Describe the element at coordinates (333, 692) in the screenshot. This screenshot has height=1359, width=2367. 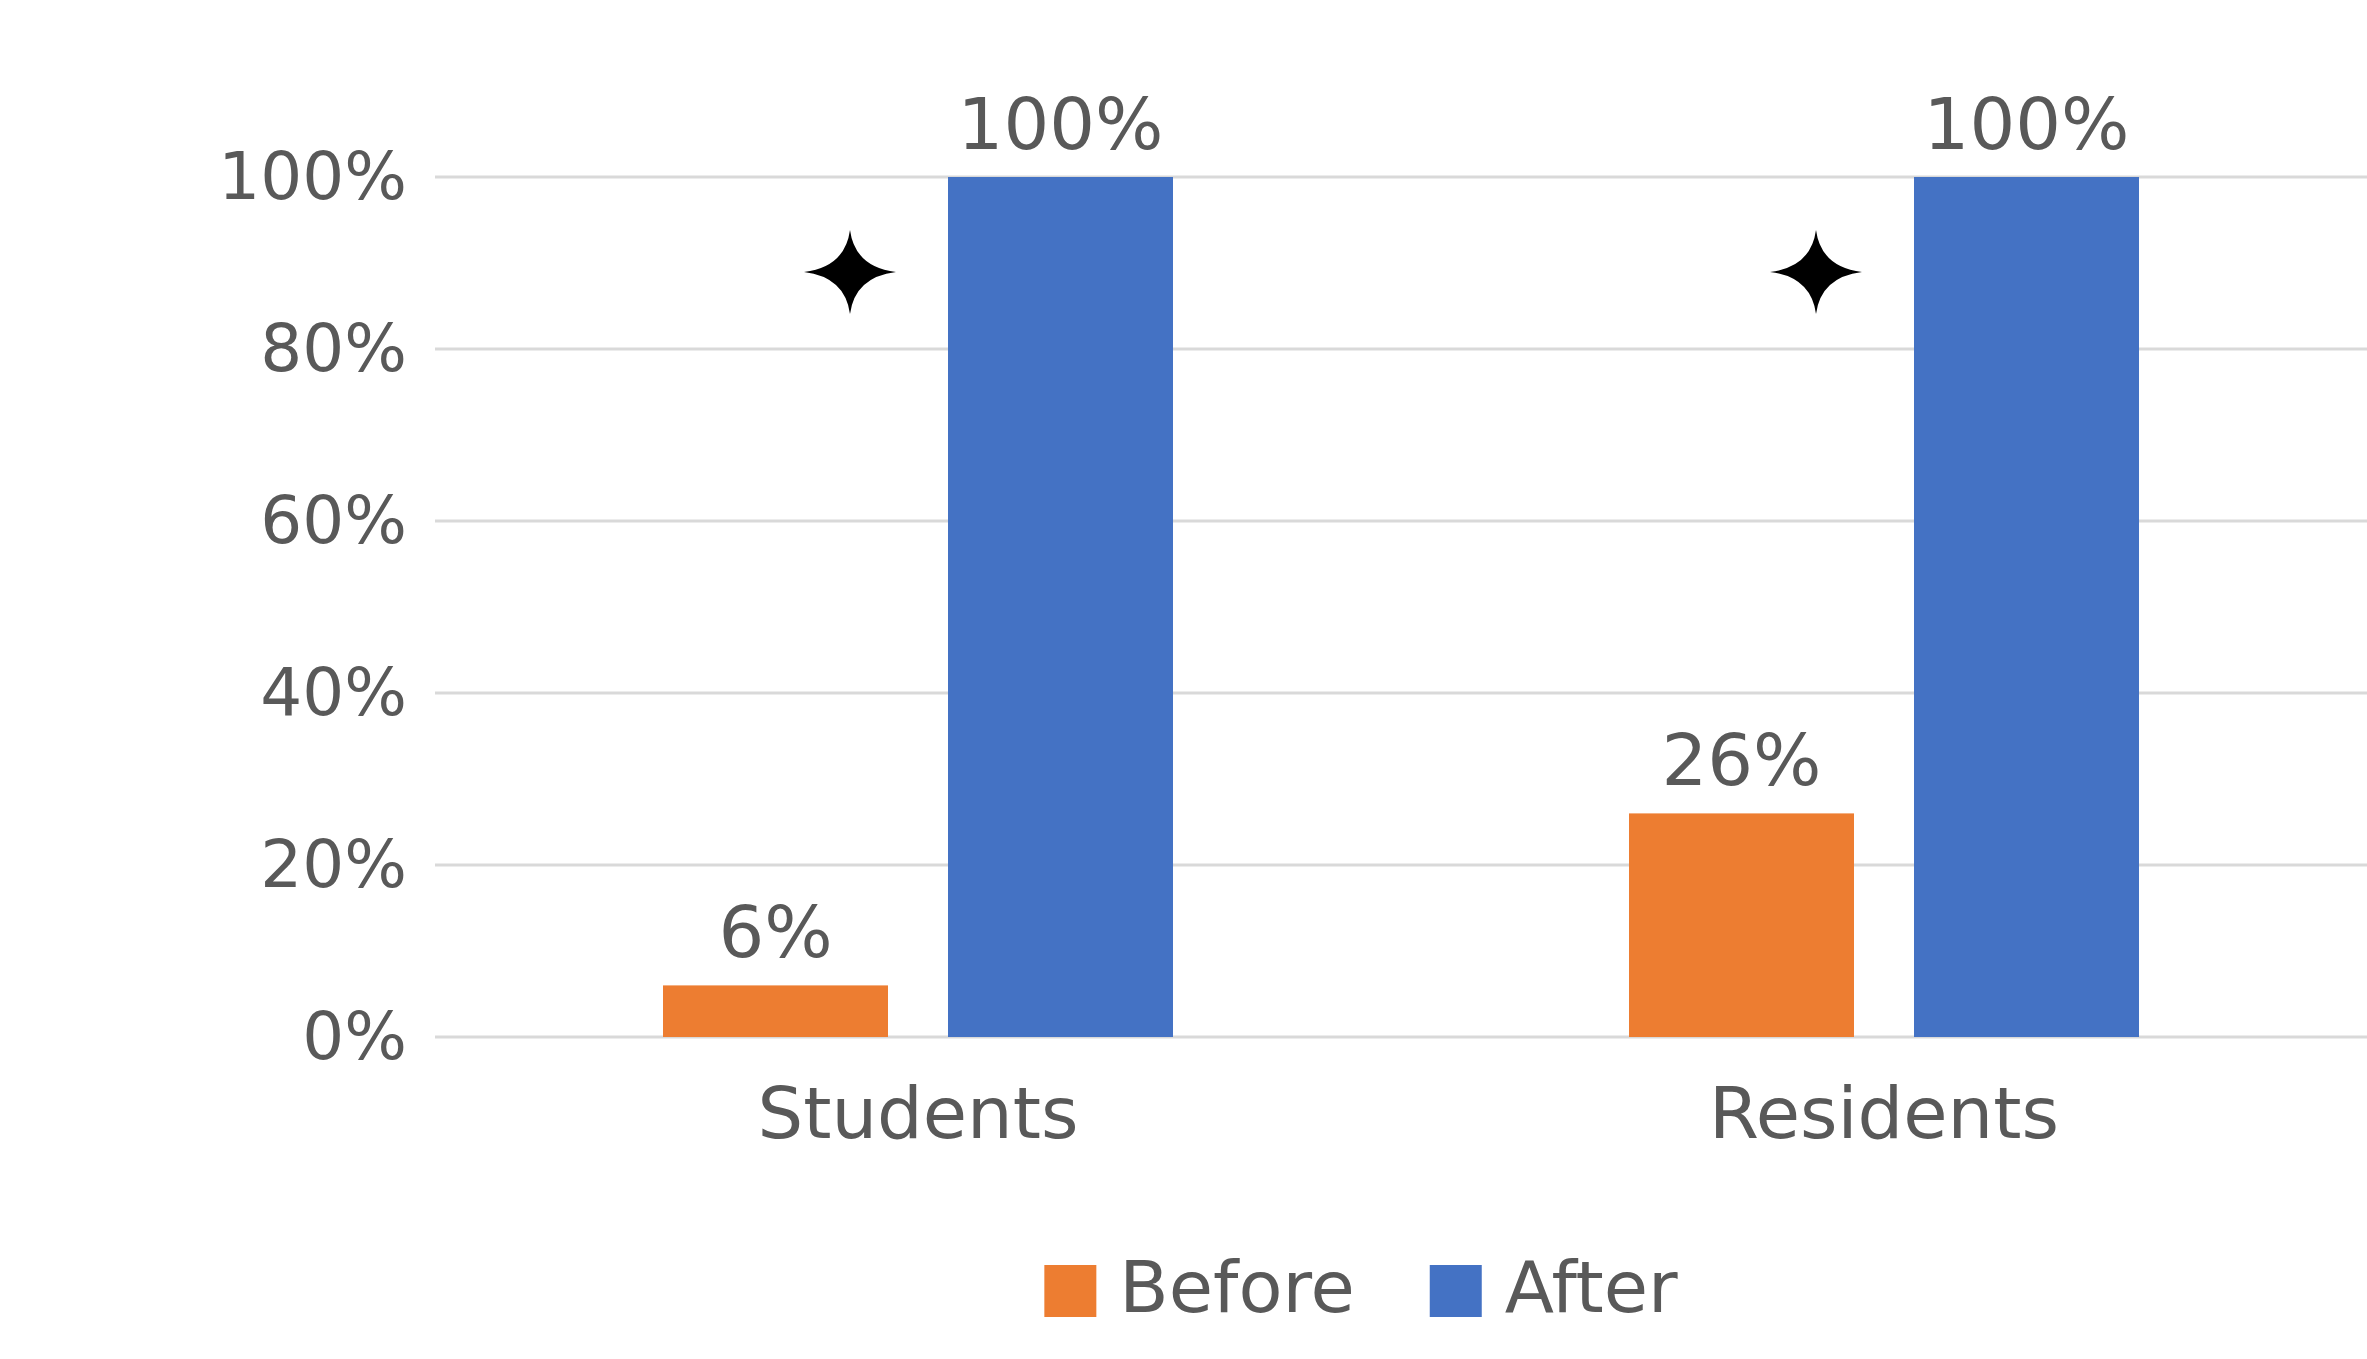
I see `y-tick-label: 40%` at that location.